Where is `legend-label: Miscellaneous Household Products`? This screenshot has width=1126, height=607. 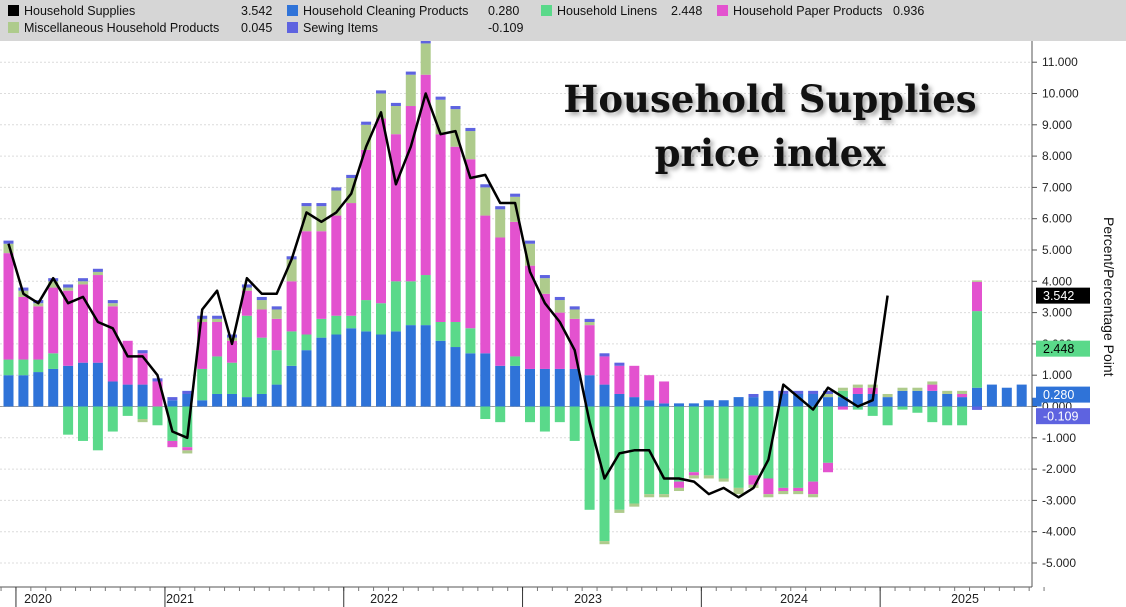 legend-label: Miscellaneous Household Products is located at coordinates (122, 28).